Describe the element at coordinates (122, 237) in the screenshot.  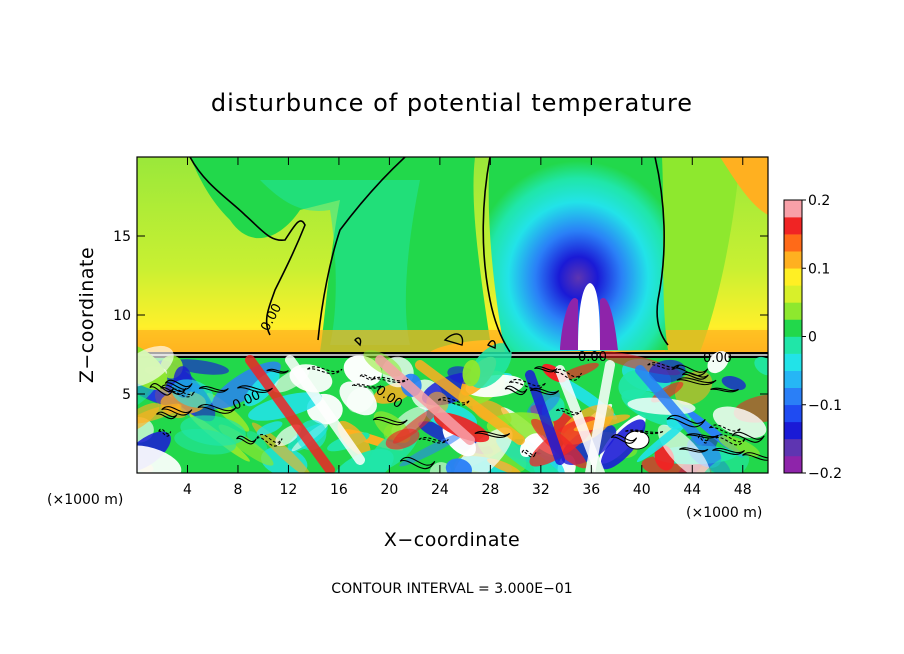
I see `y-tick-label: 15` at that location.